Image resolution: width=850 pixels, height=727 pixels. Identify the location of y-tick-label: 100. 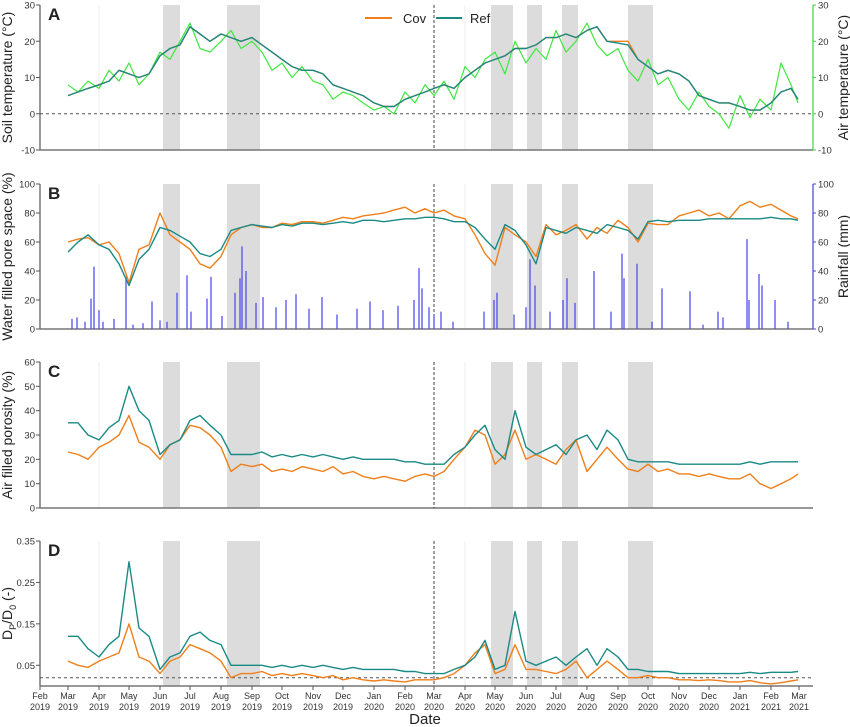
(27, 185).